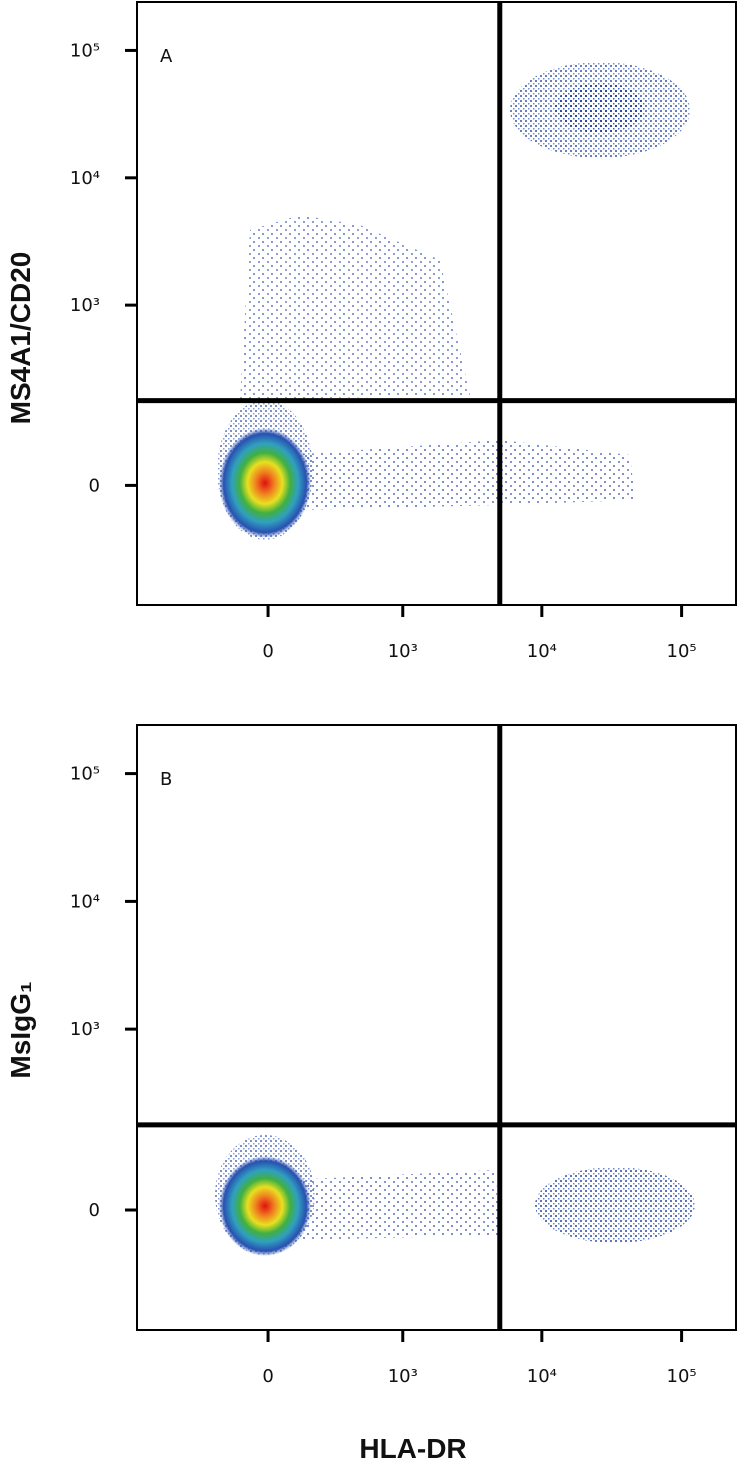 Image resolution: width=737 pixels, height=1471 pixels. I want to click on y-axis-label: MS4A1/CD20, so click(20, 338).